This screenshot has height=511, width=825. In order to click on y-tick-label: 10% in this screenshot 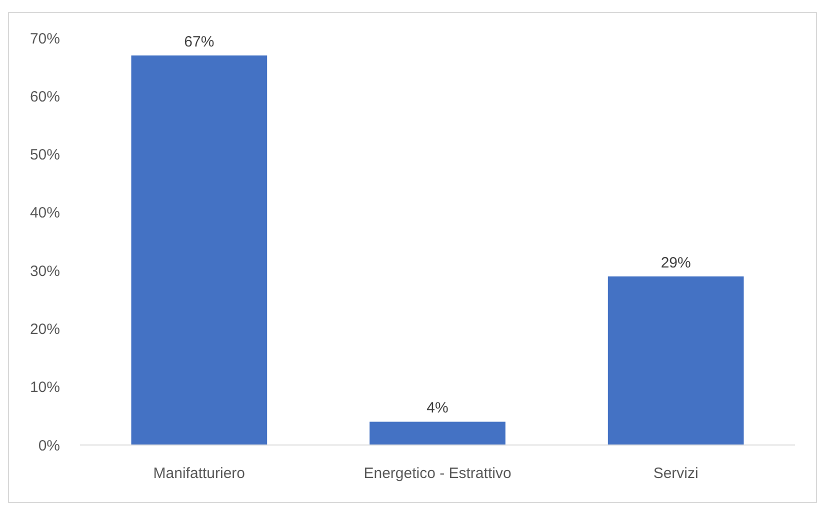, I will do `click(45, 387)`.